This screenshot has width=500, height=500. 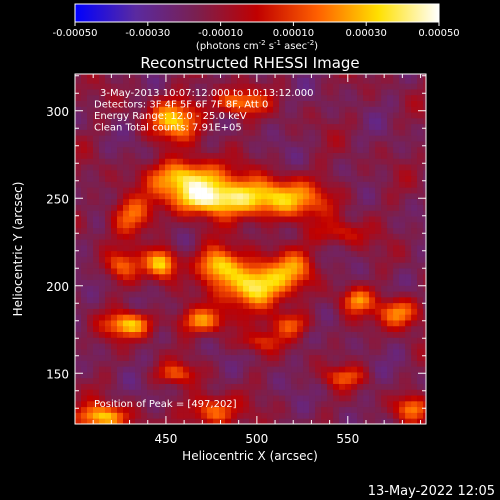 What do you see at coordinates (347, 439) in the screenshot?
I see `x-tick-label: 550` at bounding box center [347, 439].